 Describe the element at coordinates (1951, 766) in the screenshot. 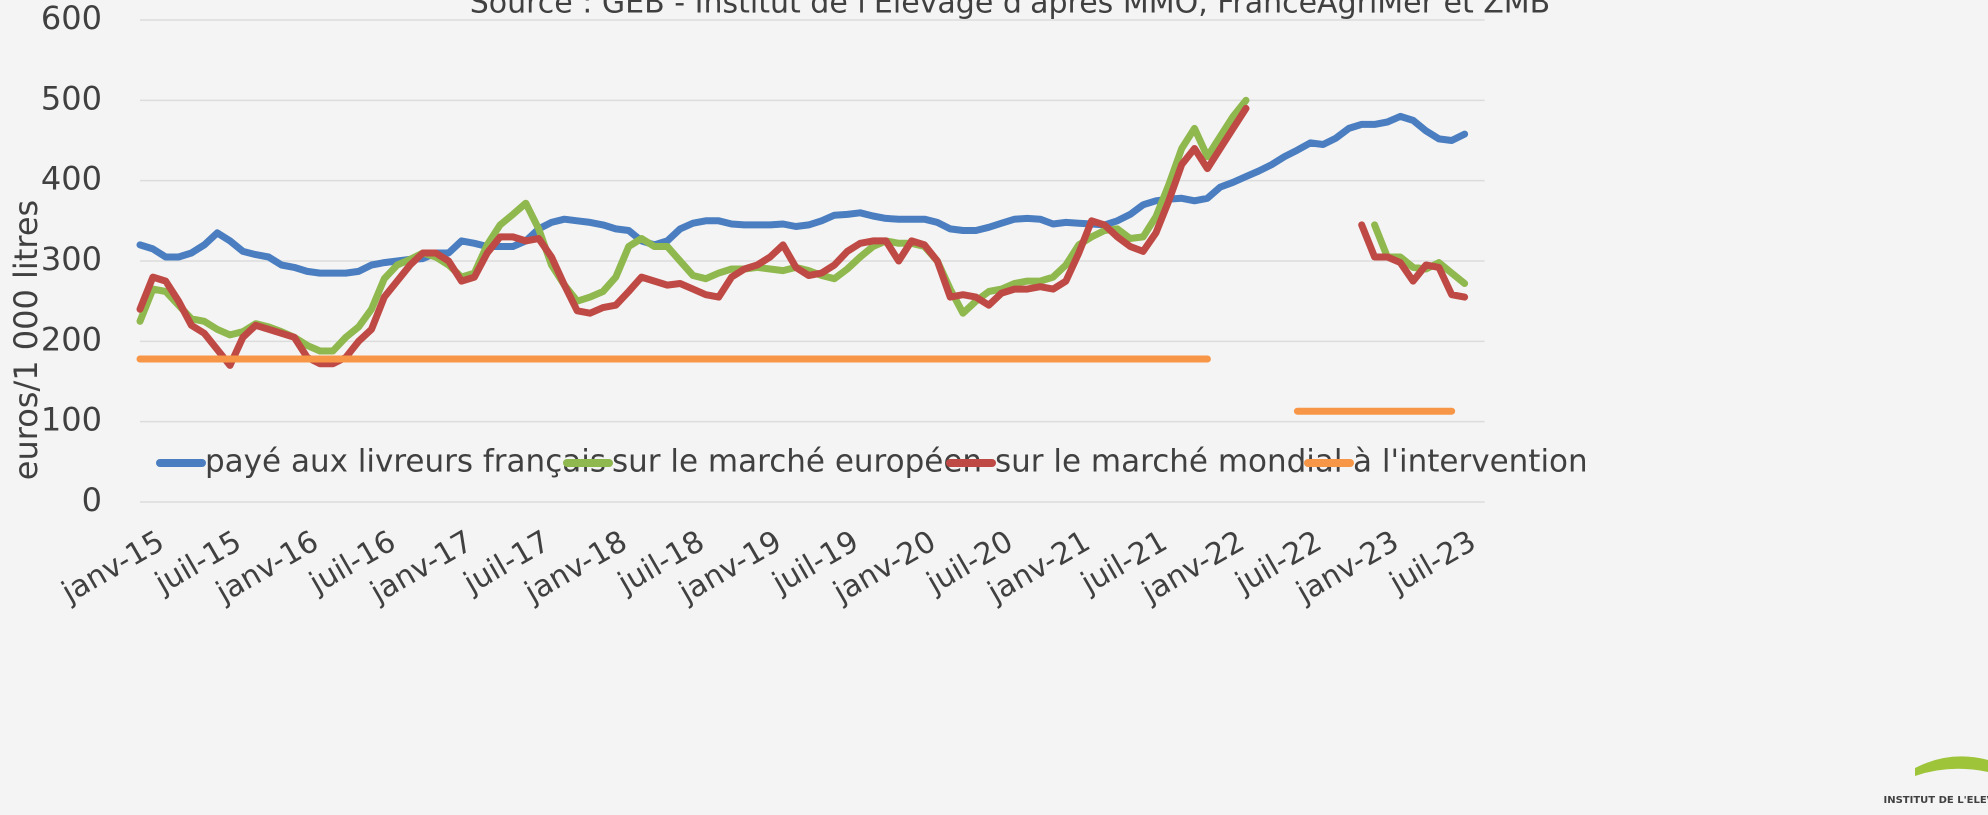

I see `logo-swoosh` at that location.